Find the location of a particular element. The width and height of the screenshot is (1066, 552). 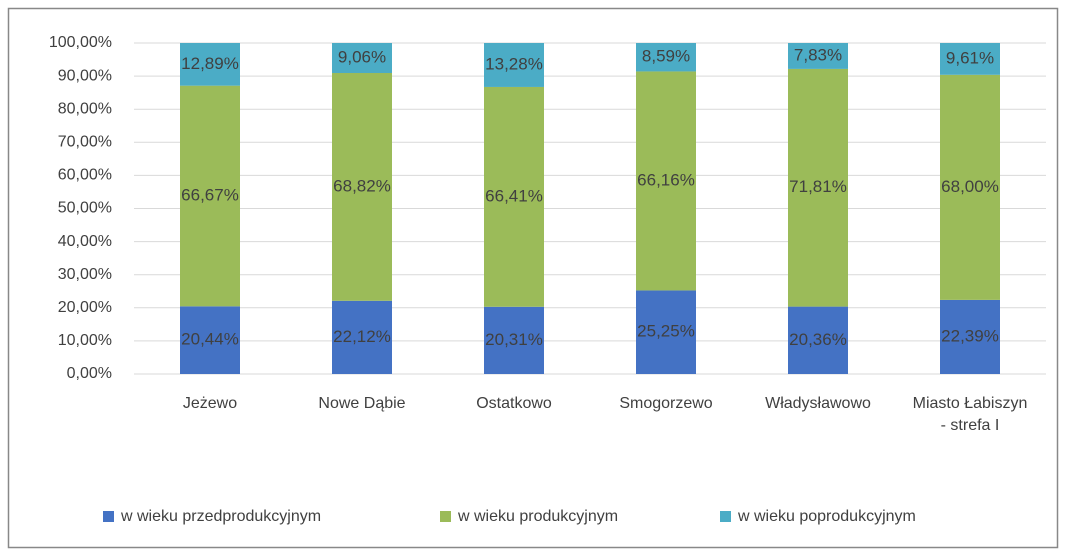

data-label: 9,61% is located at coordinates (970, 57).